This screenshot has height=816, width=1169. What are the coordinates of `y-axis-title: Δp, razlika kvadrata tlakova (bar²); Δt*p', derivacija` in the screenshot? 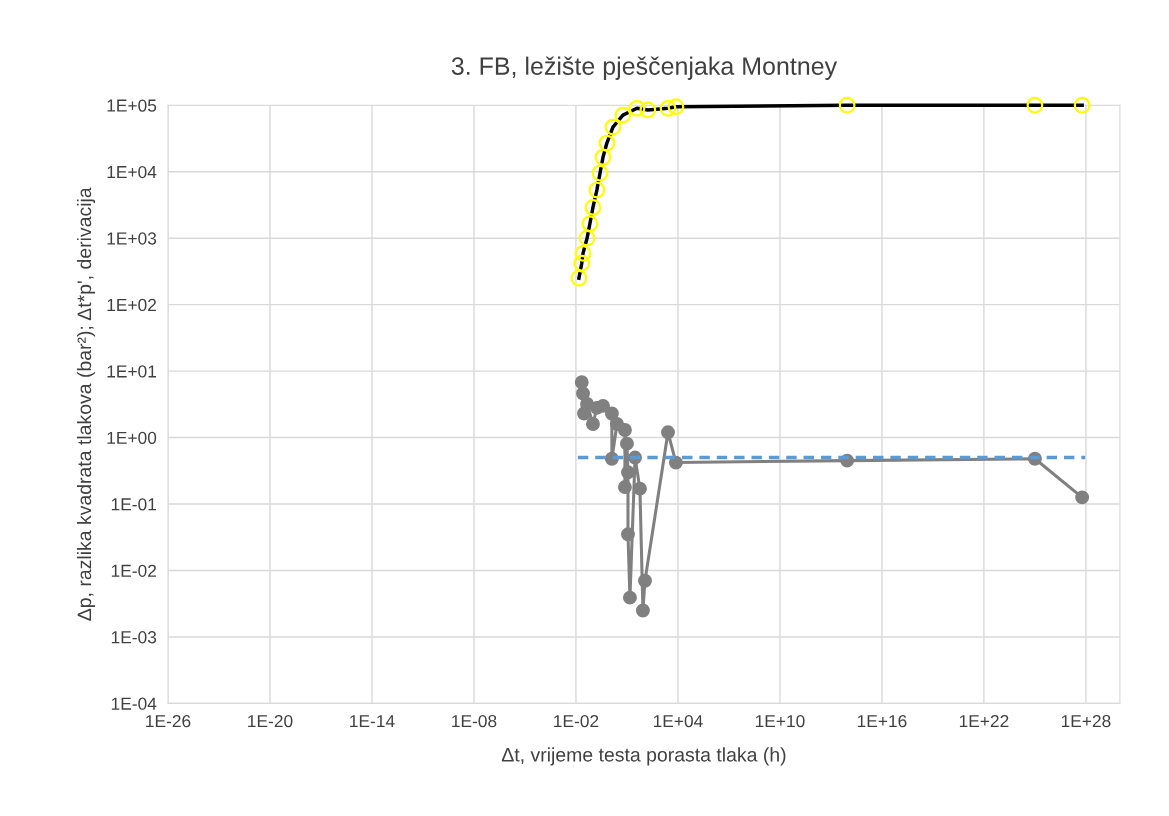 It's located at (86, 404).